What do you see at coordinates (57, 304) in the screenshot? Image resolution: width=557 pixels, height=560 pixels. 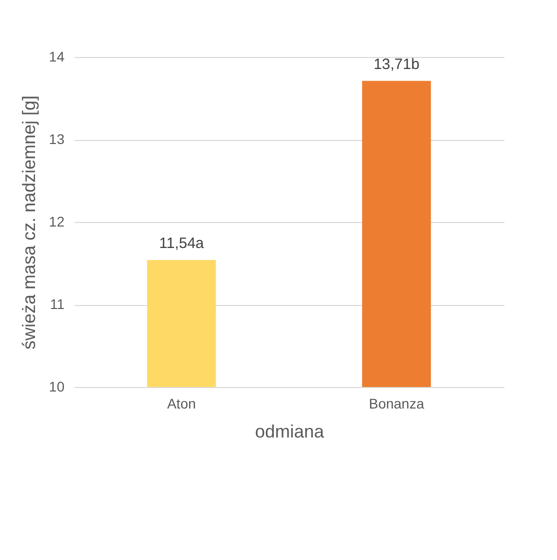 I see `y-tick-label: 11` at bounding box center [57, 304].